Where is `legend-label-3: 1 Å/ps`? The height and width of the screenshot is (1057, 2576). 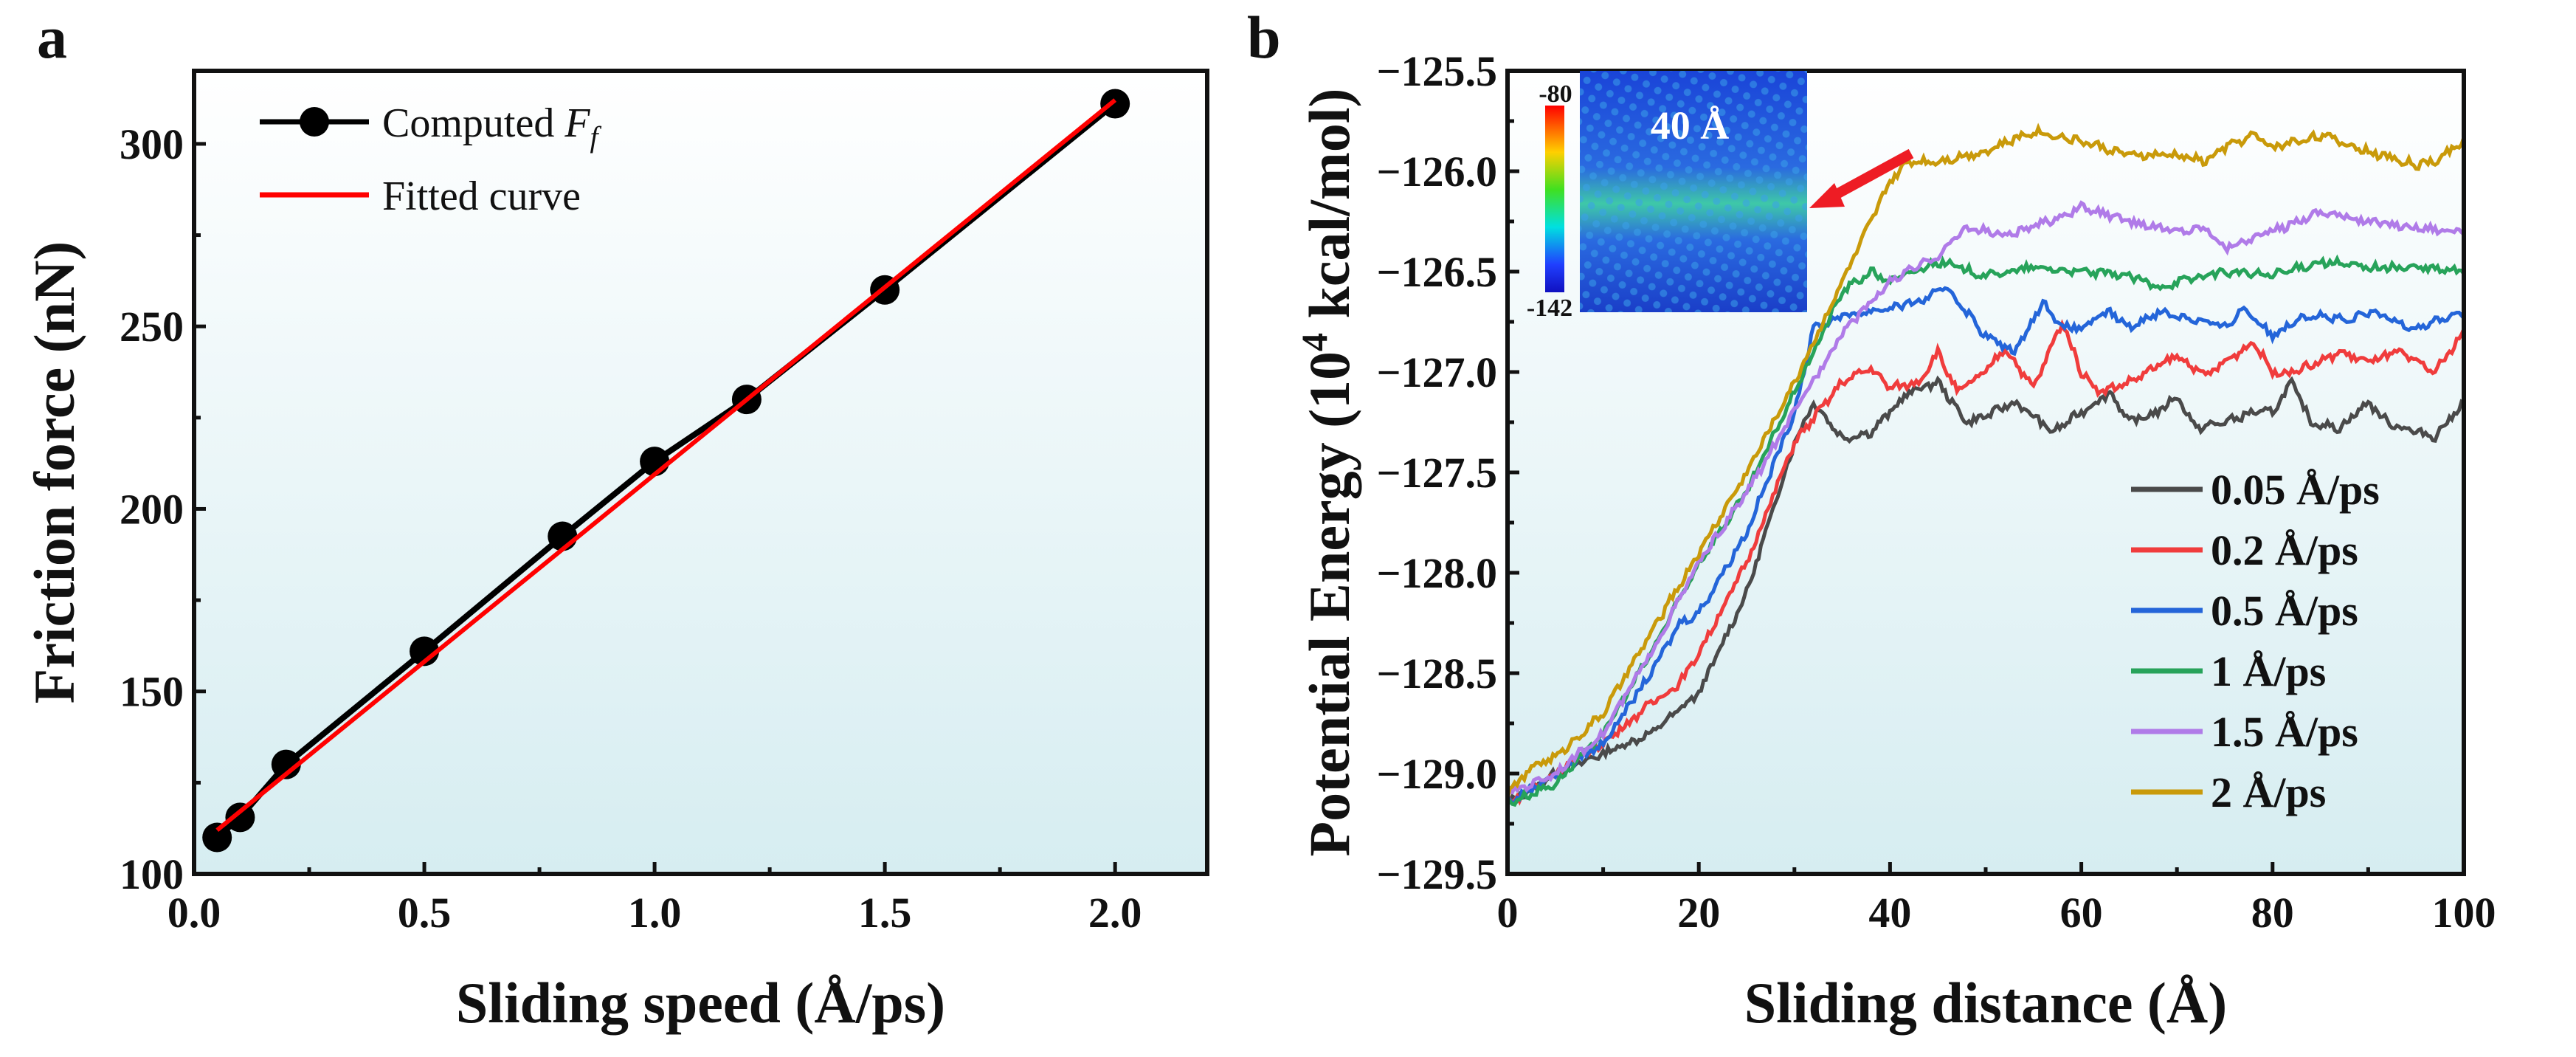 legend-label-3: 1 Å/ps is located at coordinates (2268, 671).